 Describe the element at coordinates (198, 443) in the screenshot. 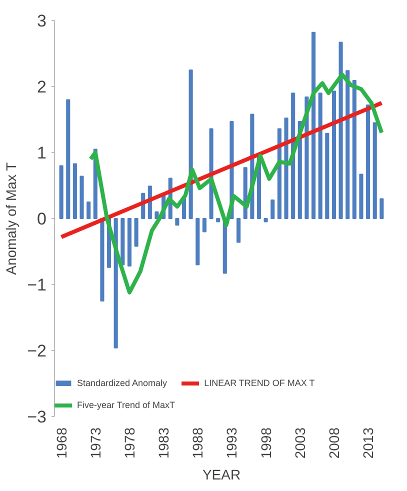

I see `x-tick-label: 1988` at that location.